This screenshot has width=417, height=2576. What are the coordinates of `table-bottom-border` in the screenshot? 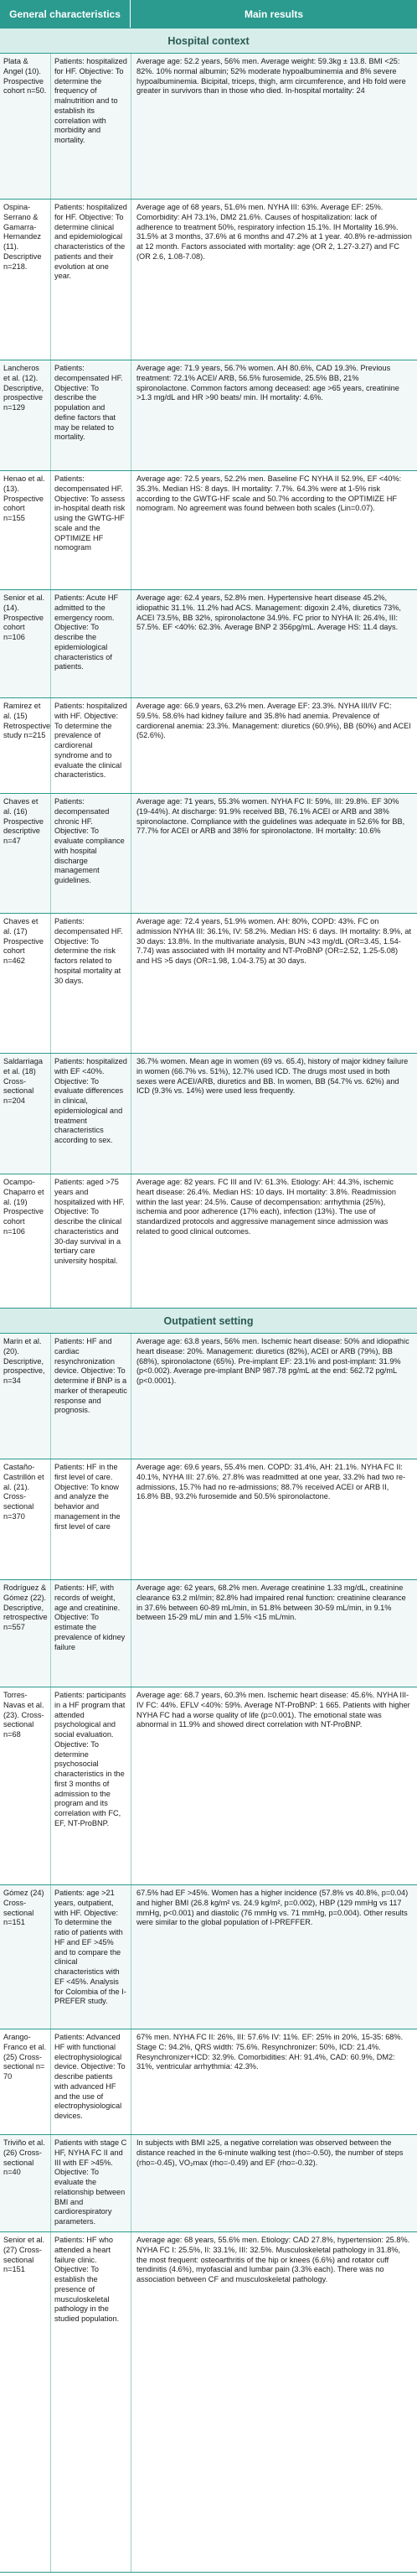 It's located at (208, 2574).